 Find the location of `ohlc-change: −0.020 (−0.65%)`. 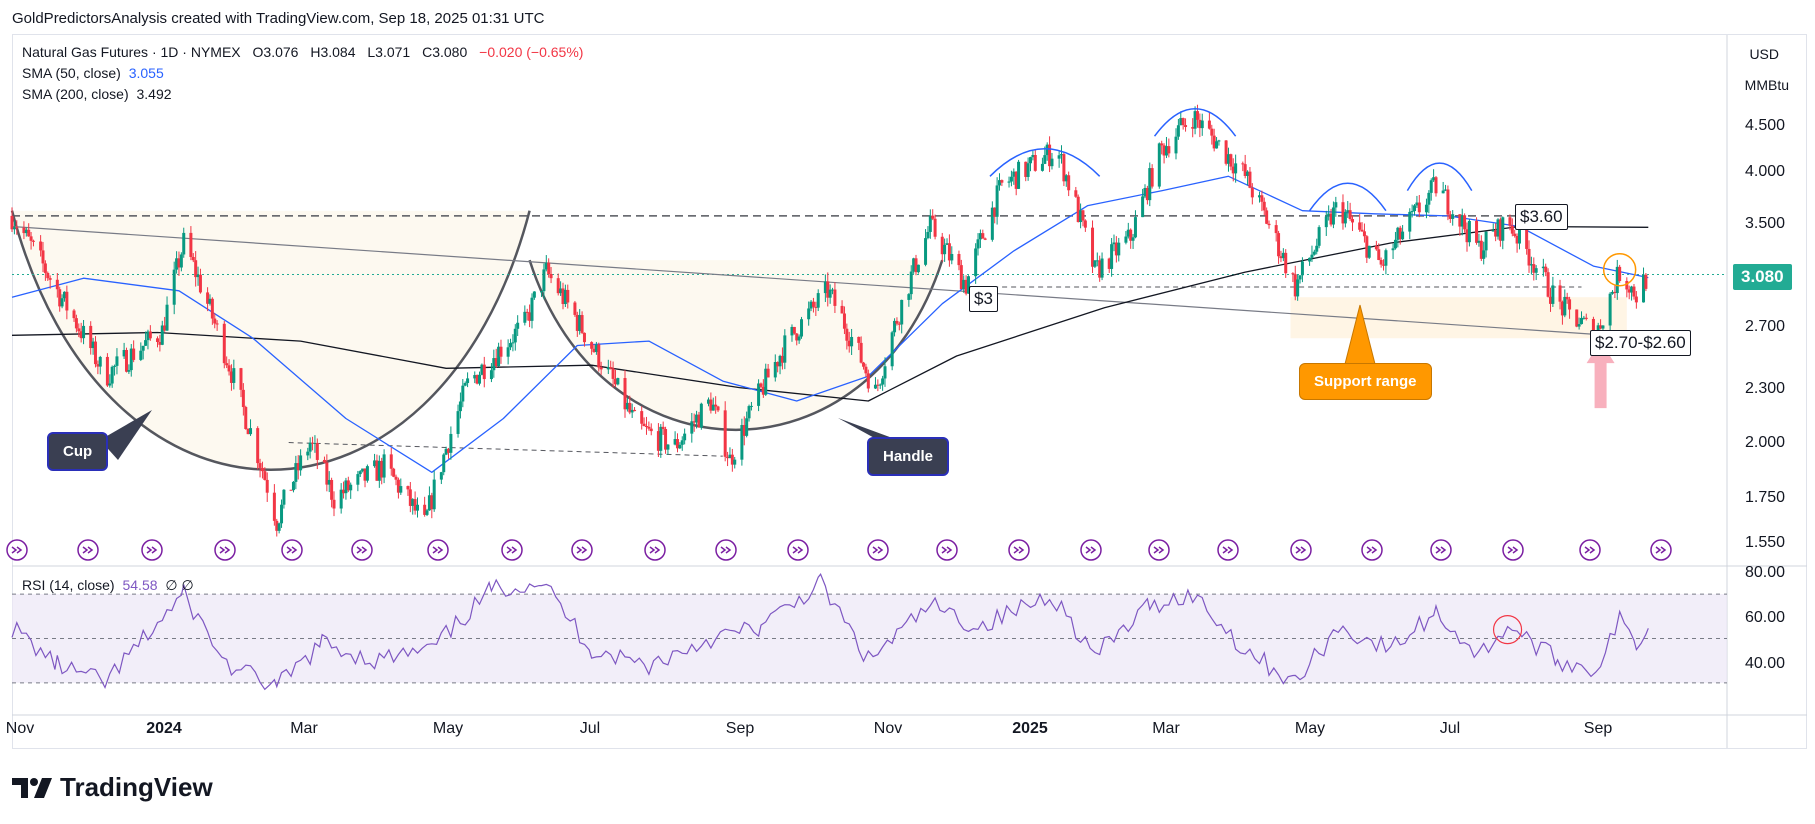

ohlc-change: −0.020 (−0.65%) is located at coordinates (531, 52).